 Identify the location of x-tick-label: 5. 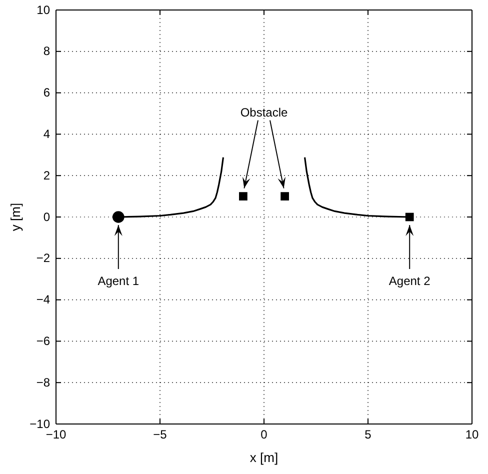
(368, 435).